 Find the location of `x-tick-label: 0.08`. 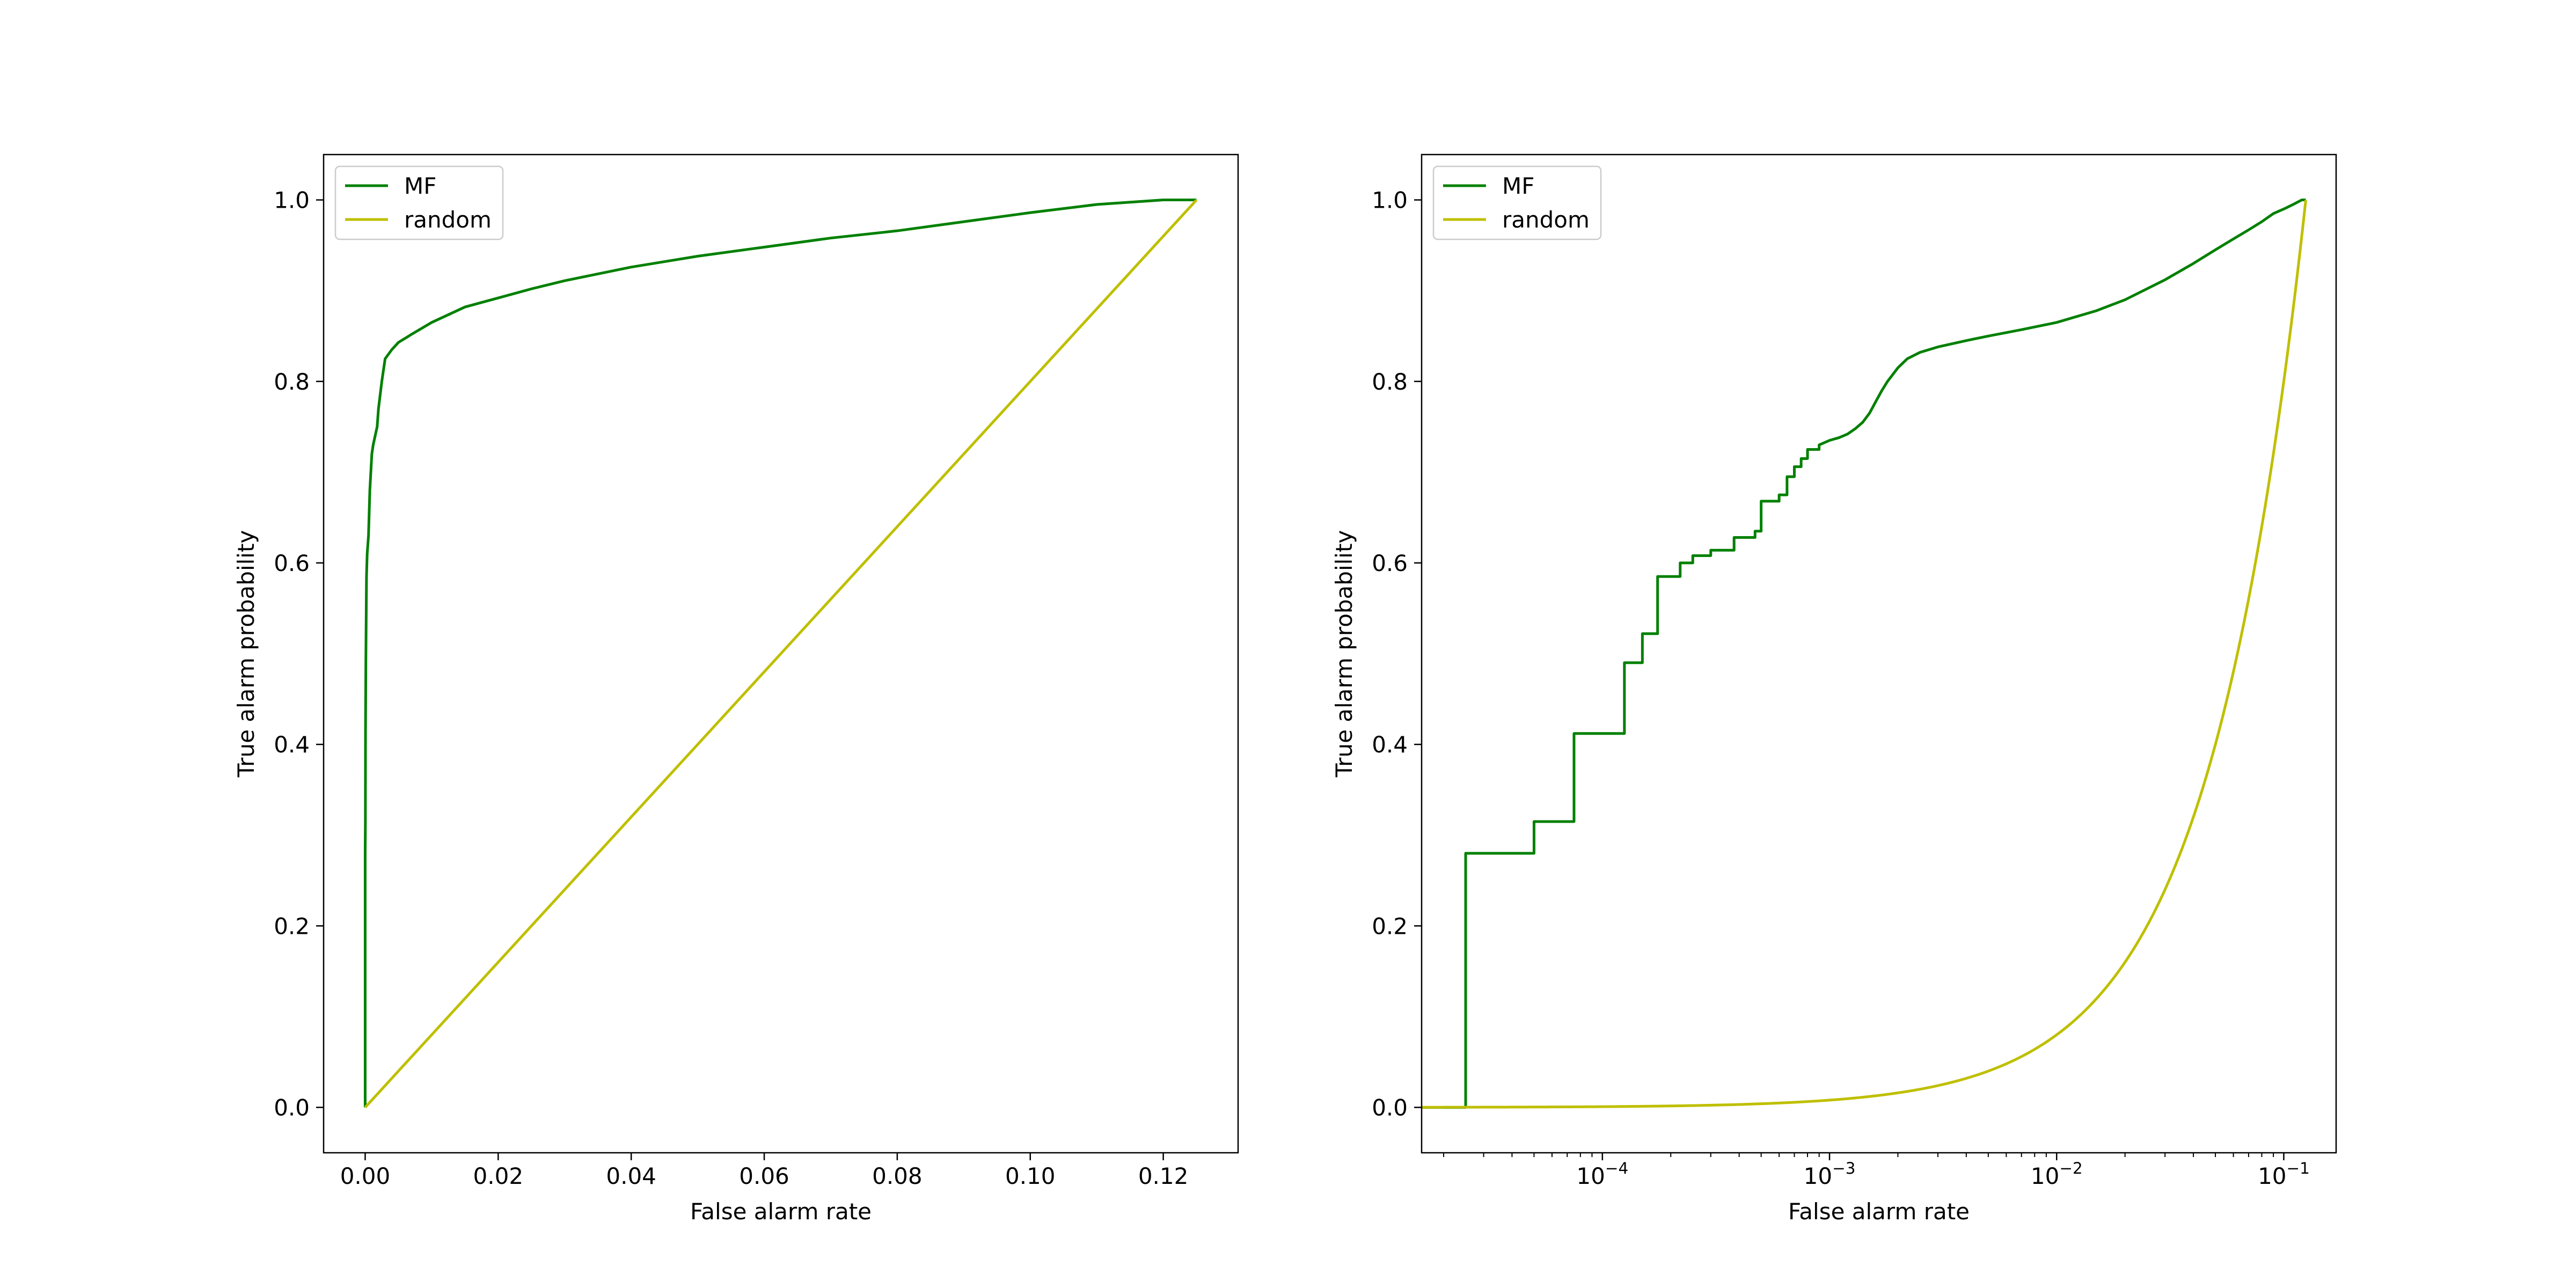

x-tick-label: 0.08 is located at coordinates (897, 1176).